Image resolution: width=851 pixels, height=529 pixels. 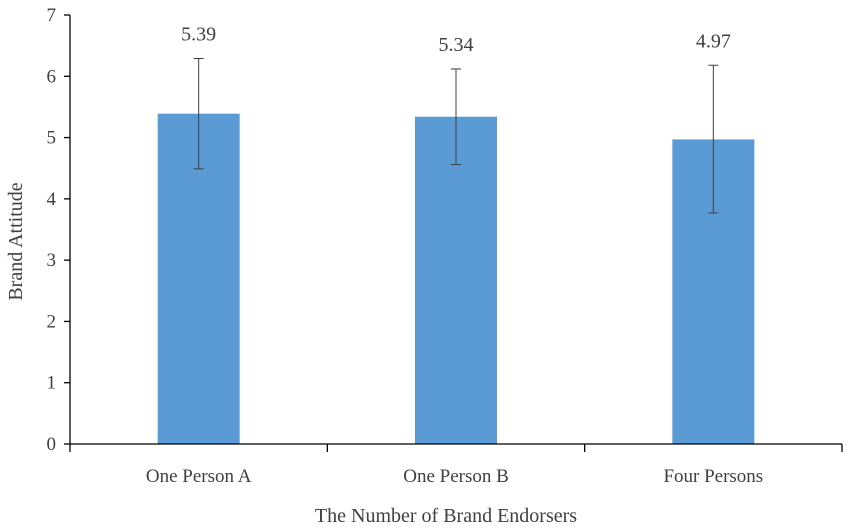 I want to click on x-category-label: One Person A, so click(x=199, y=476).